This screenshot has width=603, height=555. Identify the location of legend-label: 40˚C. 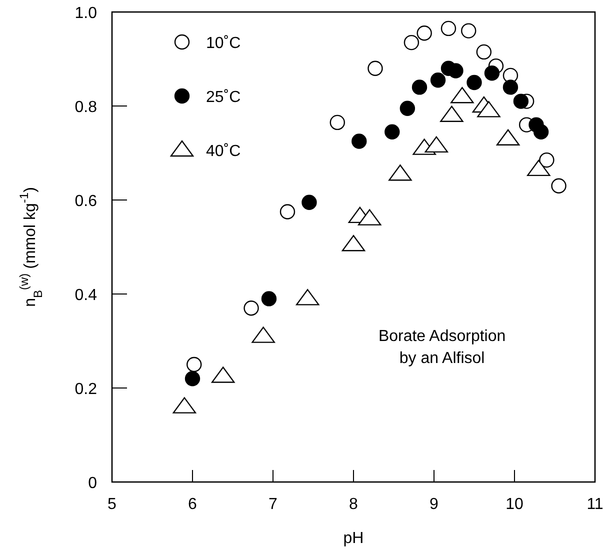
(223, 151).